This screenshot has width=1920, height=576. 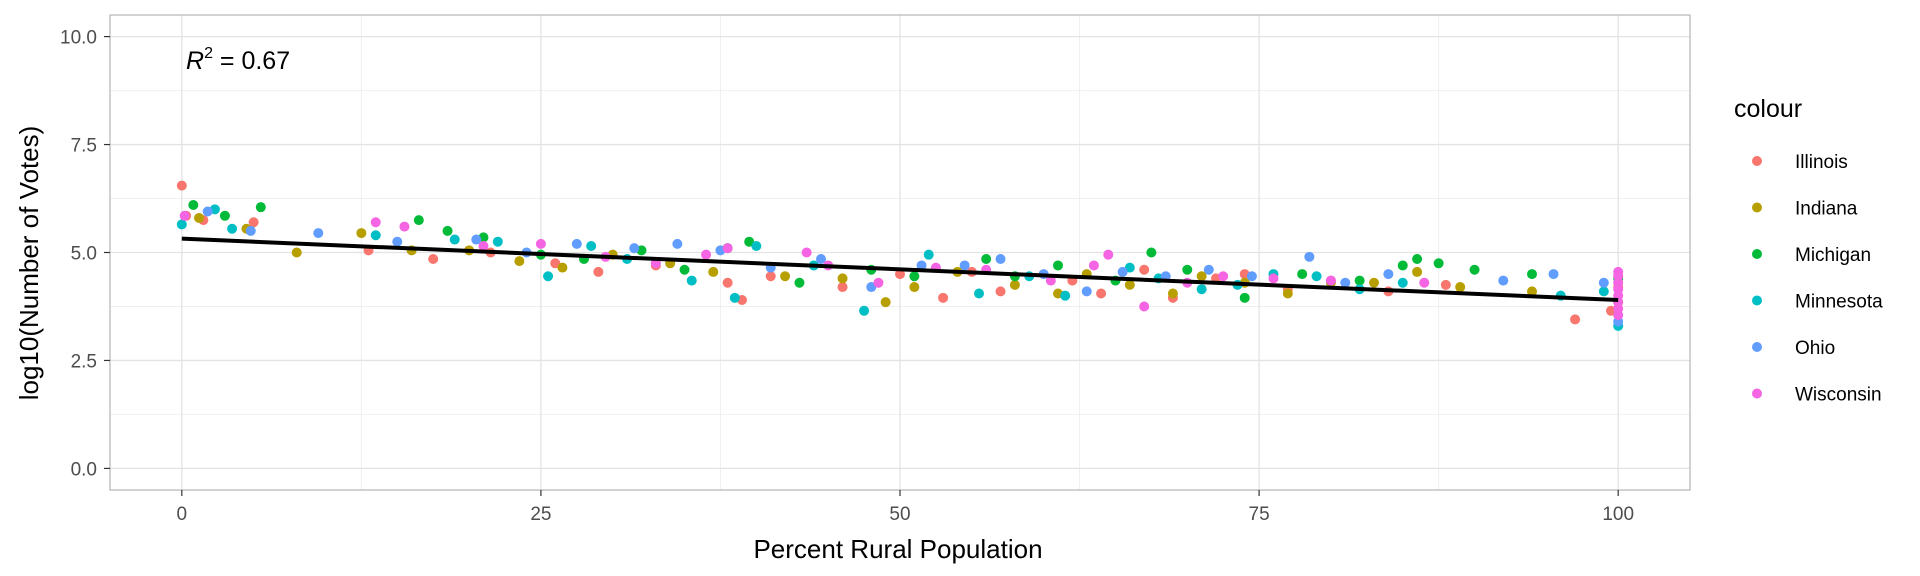 What do you see at coordinates (1815, 348) in the screenshot?
I see `legend-label-ohio: Ohio` at bounding box center [1815, 348].